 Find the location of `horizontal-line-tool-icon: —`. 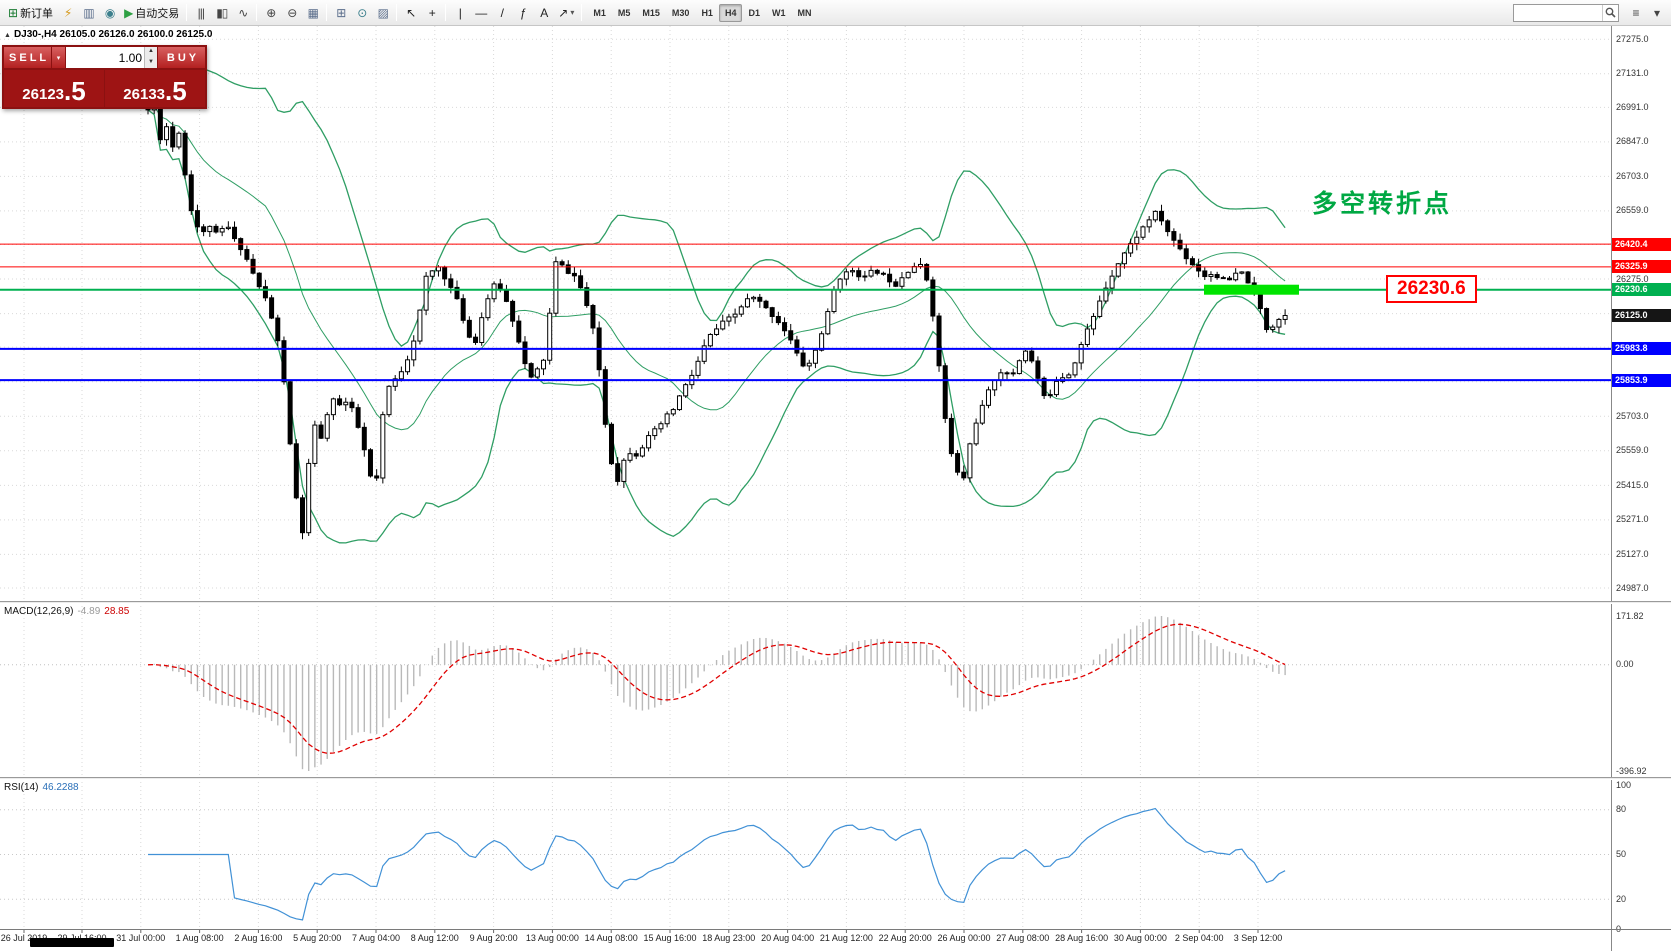

horizontal-line-tool-icon: — is located at coordinates (481, 12).